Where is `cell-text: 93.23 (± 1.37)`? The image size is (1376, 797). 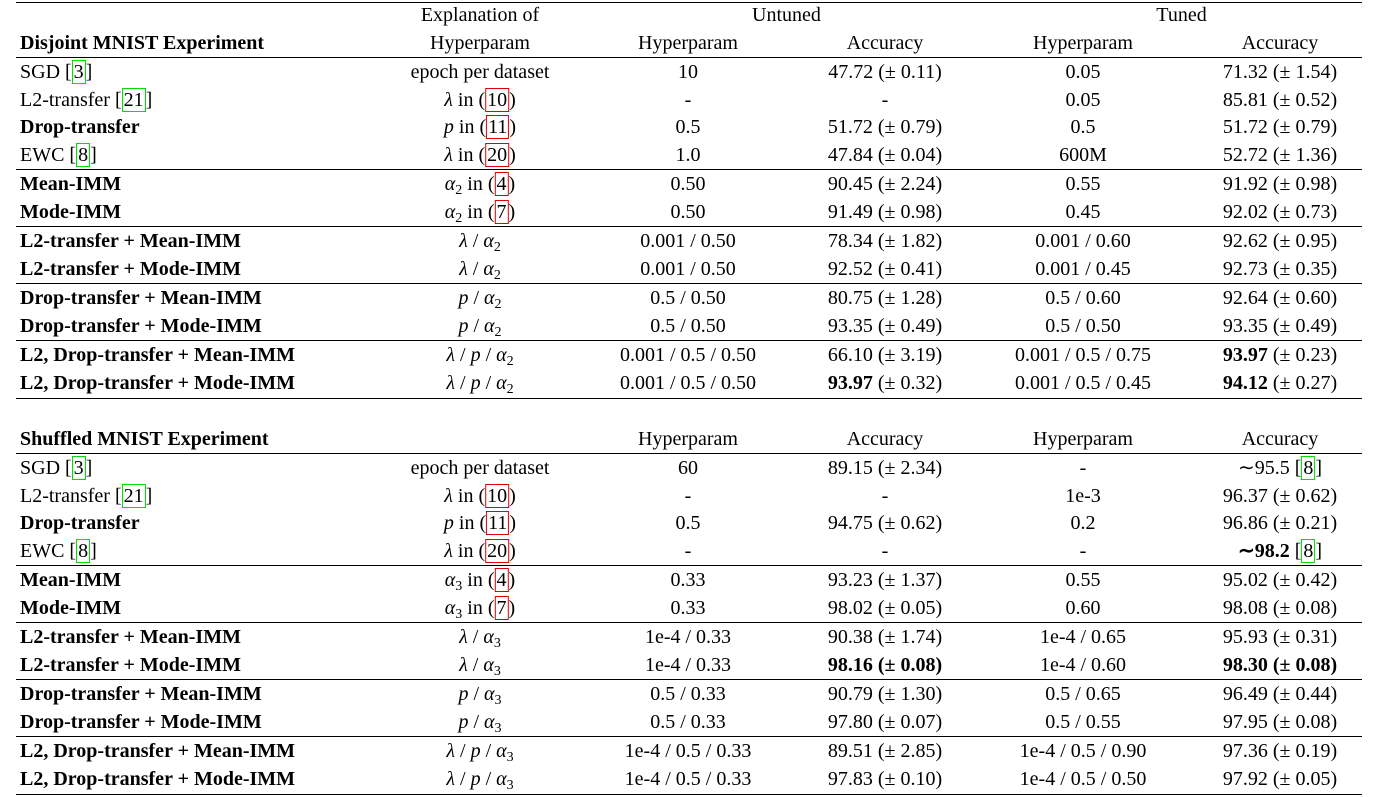
cell-text: 93.23 (± 1.37) is located at coordinates (885, 580).